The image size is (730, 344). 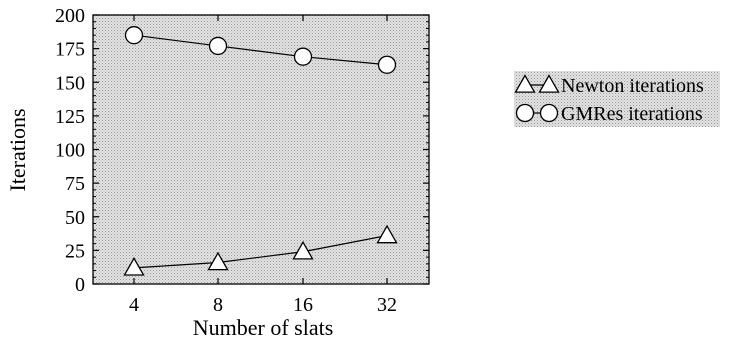 I want to click on y-tick-label: 100, so click(x=70, y=151).